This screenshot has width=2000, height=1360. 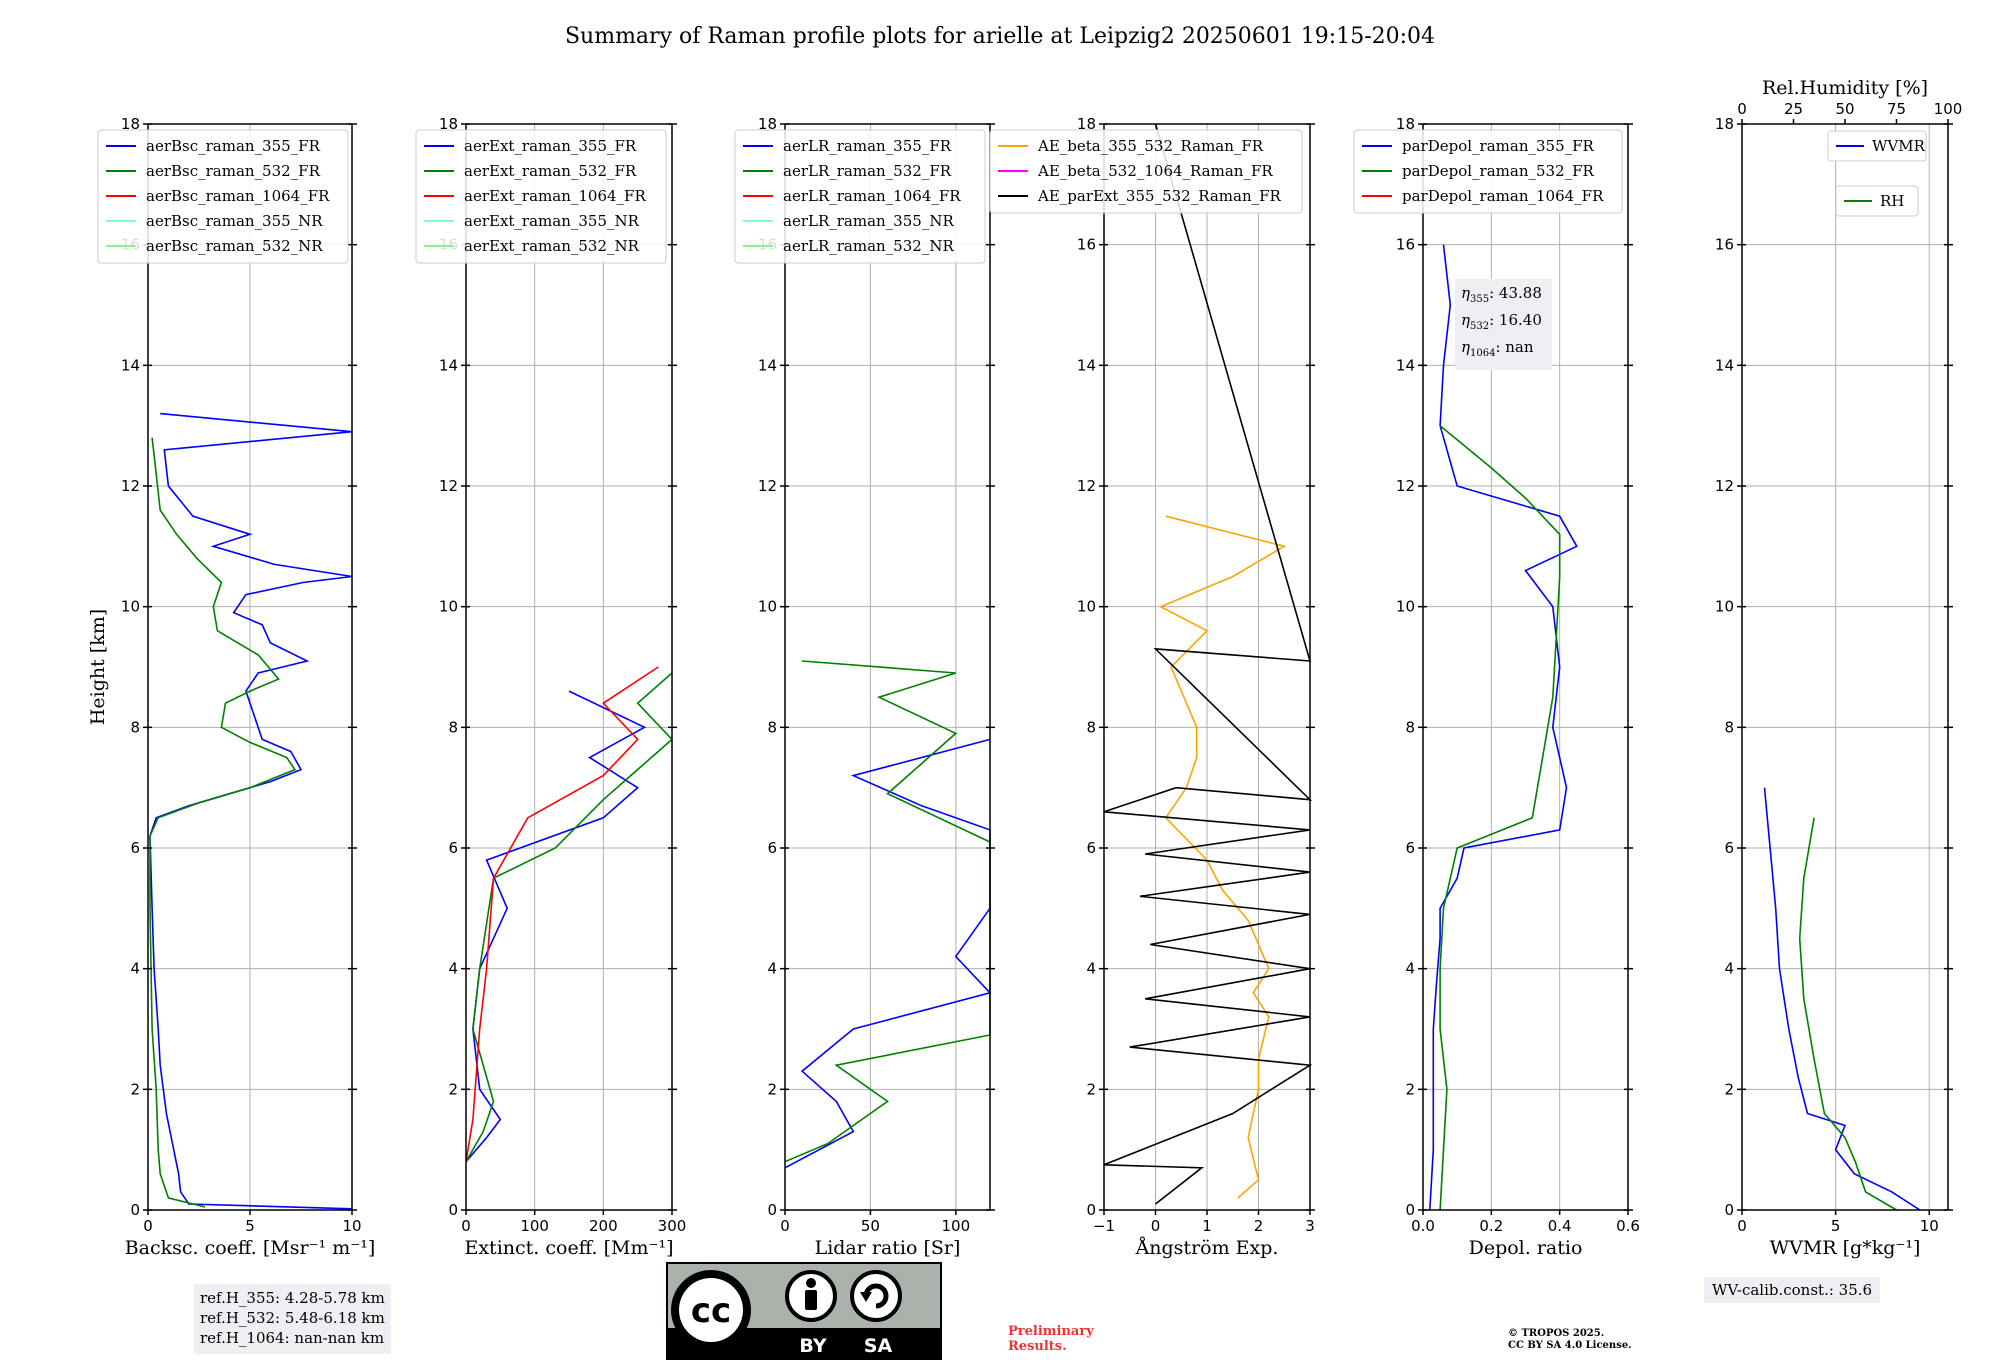 What do you see at coordinates (1899, 146) in the screenshot?
I see `legend-label: WVMR` at bounding box center [1899, 146].